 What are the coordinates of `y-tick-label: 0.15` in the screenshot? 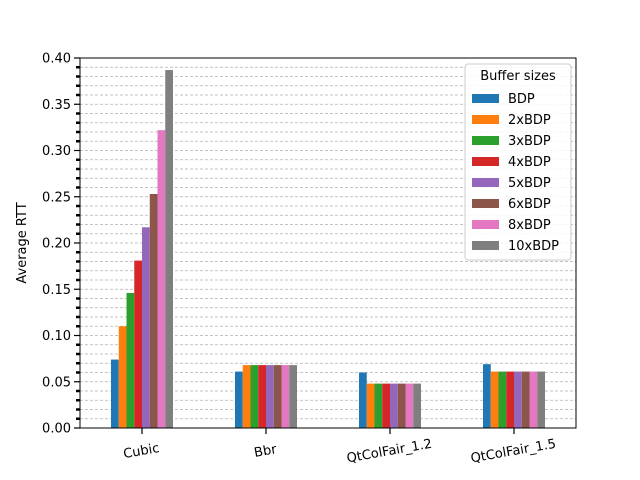 It's located at (56, 290).